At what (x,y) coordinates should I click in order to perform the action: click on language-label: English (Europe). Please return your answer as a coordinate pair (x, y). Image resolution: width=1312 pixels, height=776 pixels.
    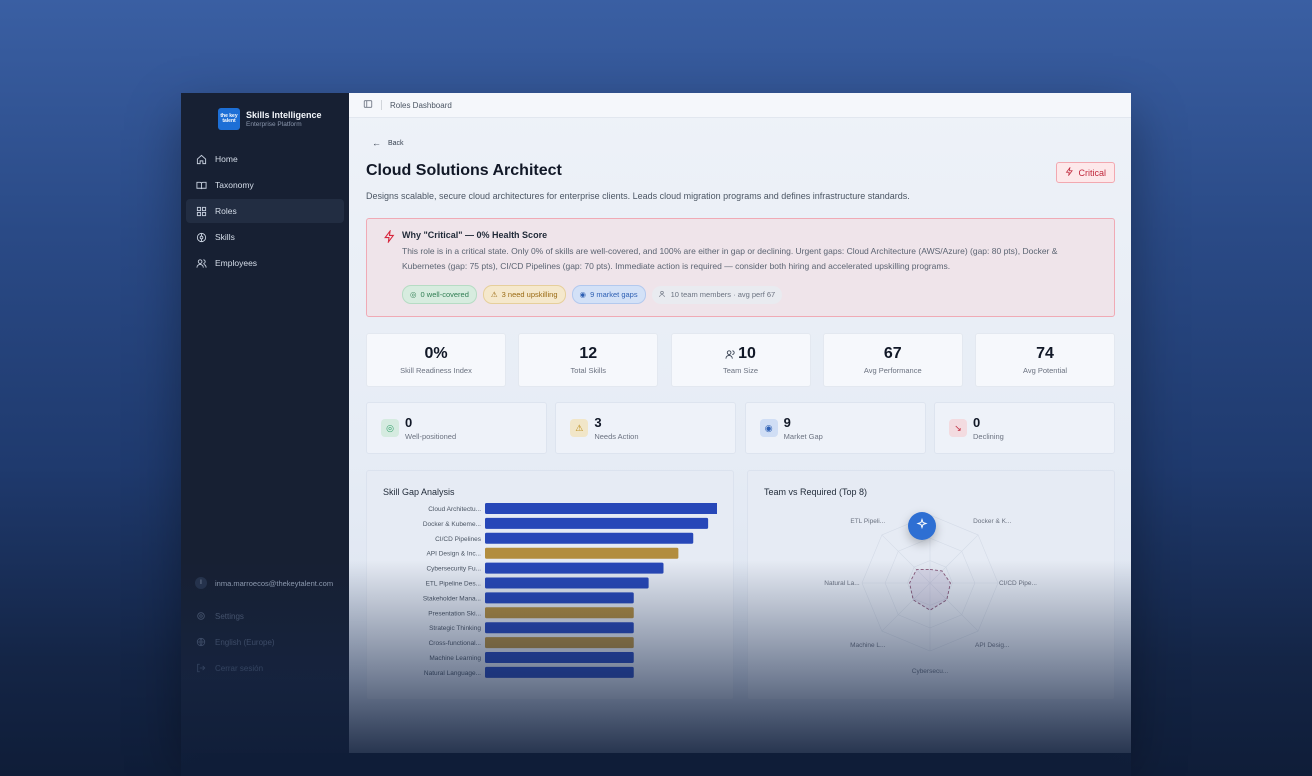
    Looking at the image, I should click on (245, 642).